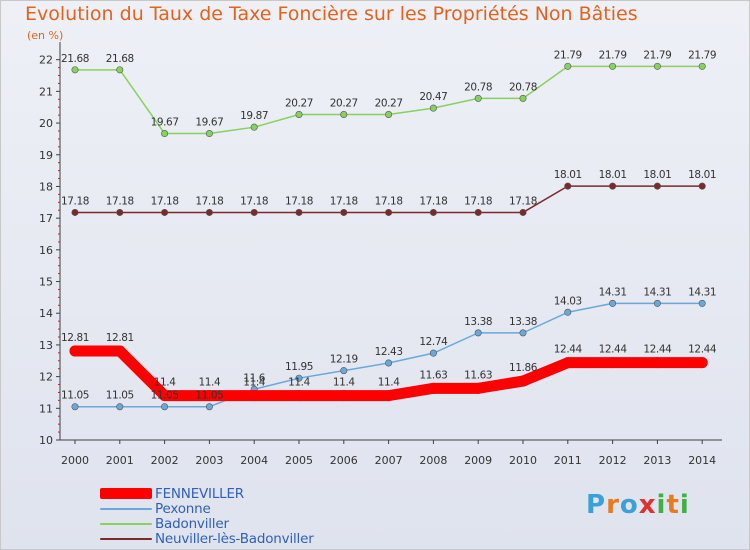 This screenshot has width=750, height=550. I want to click on y-tick-label: 20, so click(46, 123).